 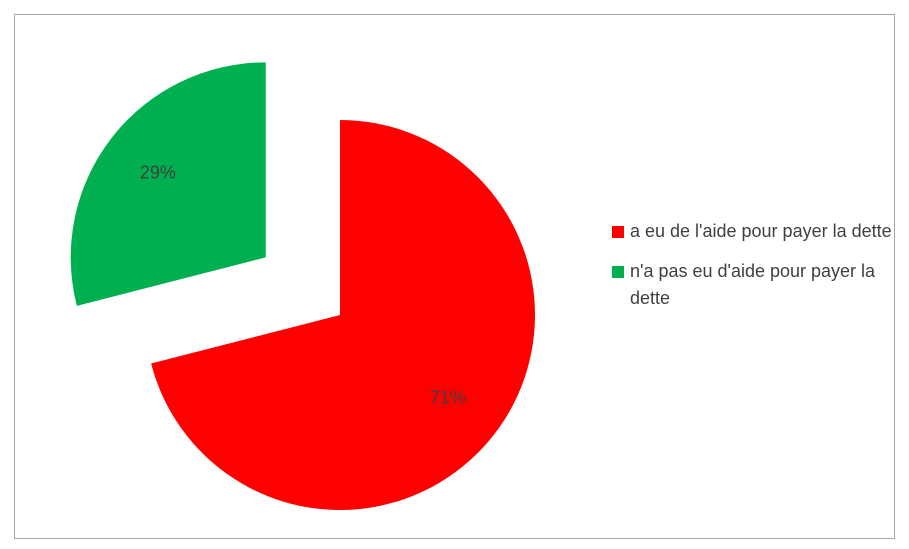 I want to click on pie-slice, so click(x=168, y=184).